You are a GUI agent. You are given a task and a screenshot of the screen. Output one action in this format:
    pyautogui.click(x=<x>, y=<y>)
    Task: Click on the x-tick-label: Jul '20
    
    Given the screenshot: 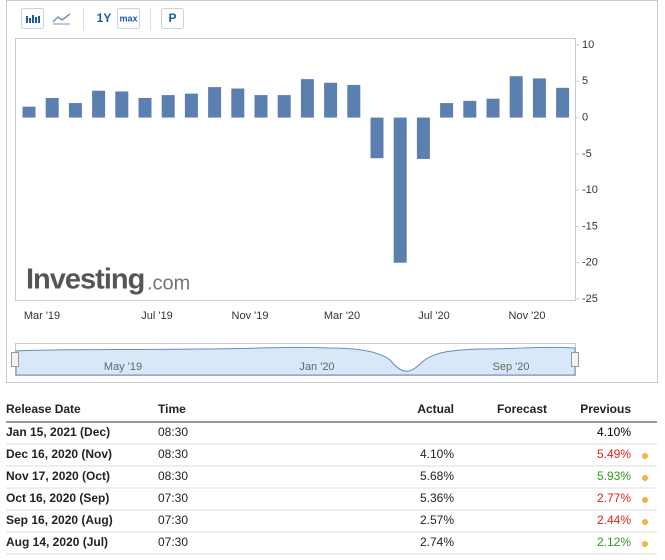 What is the action you would take?
    pyautogui.click(x=433, y=316)
    